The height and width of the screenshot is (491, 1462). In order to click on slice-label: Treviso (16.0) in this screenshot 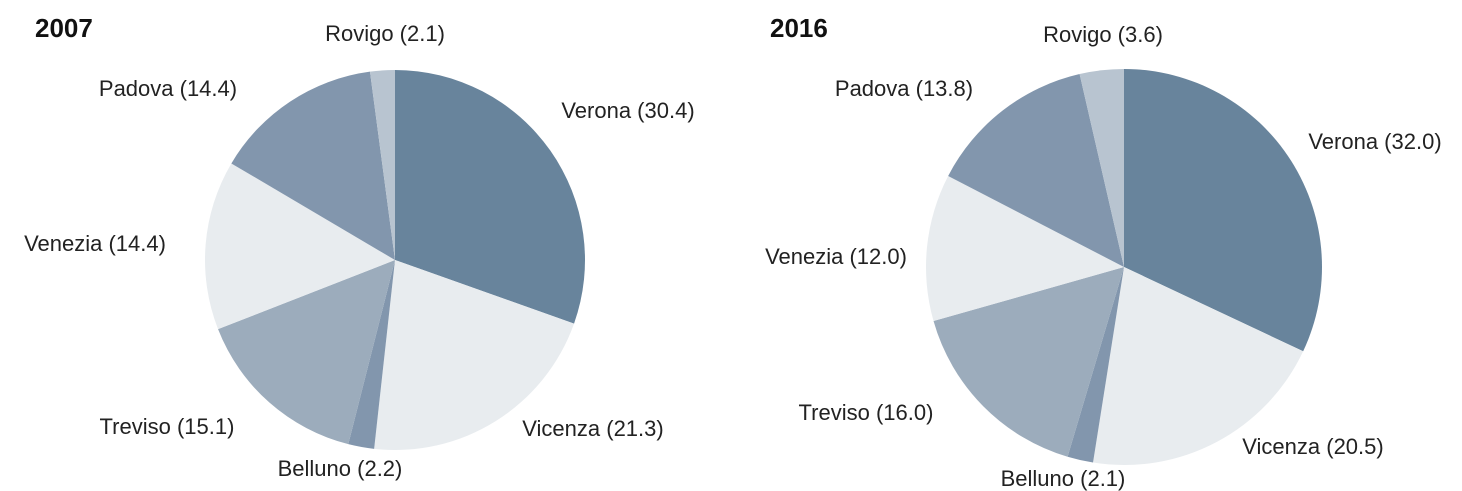, I will do `click(866, 412)`.